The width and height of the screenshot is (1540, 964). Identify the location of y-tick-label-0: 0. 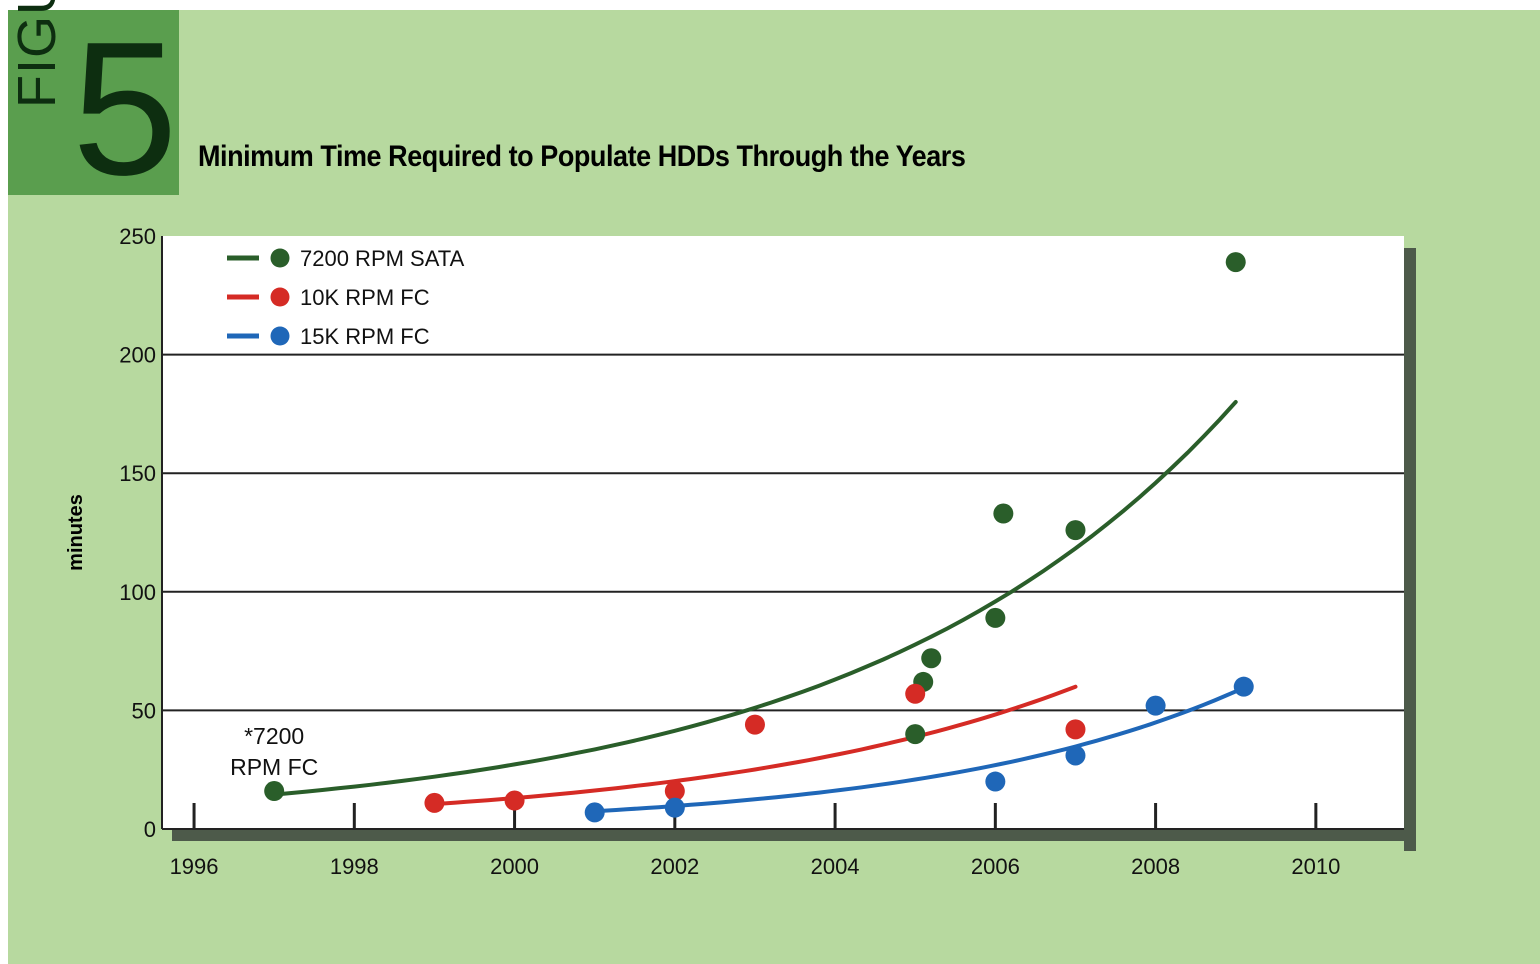
(150, 829).